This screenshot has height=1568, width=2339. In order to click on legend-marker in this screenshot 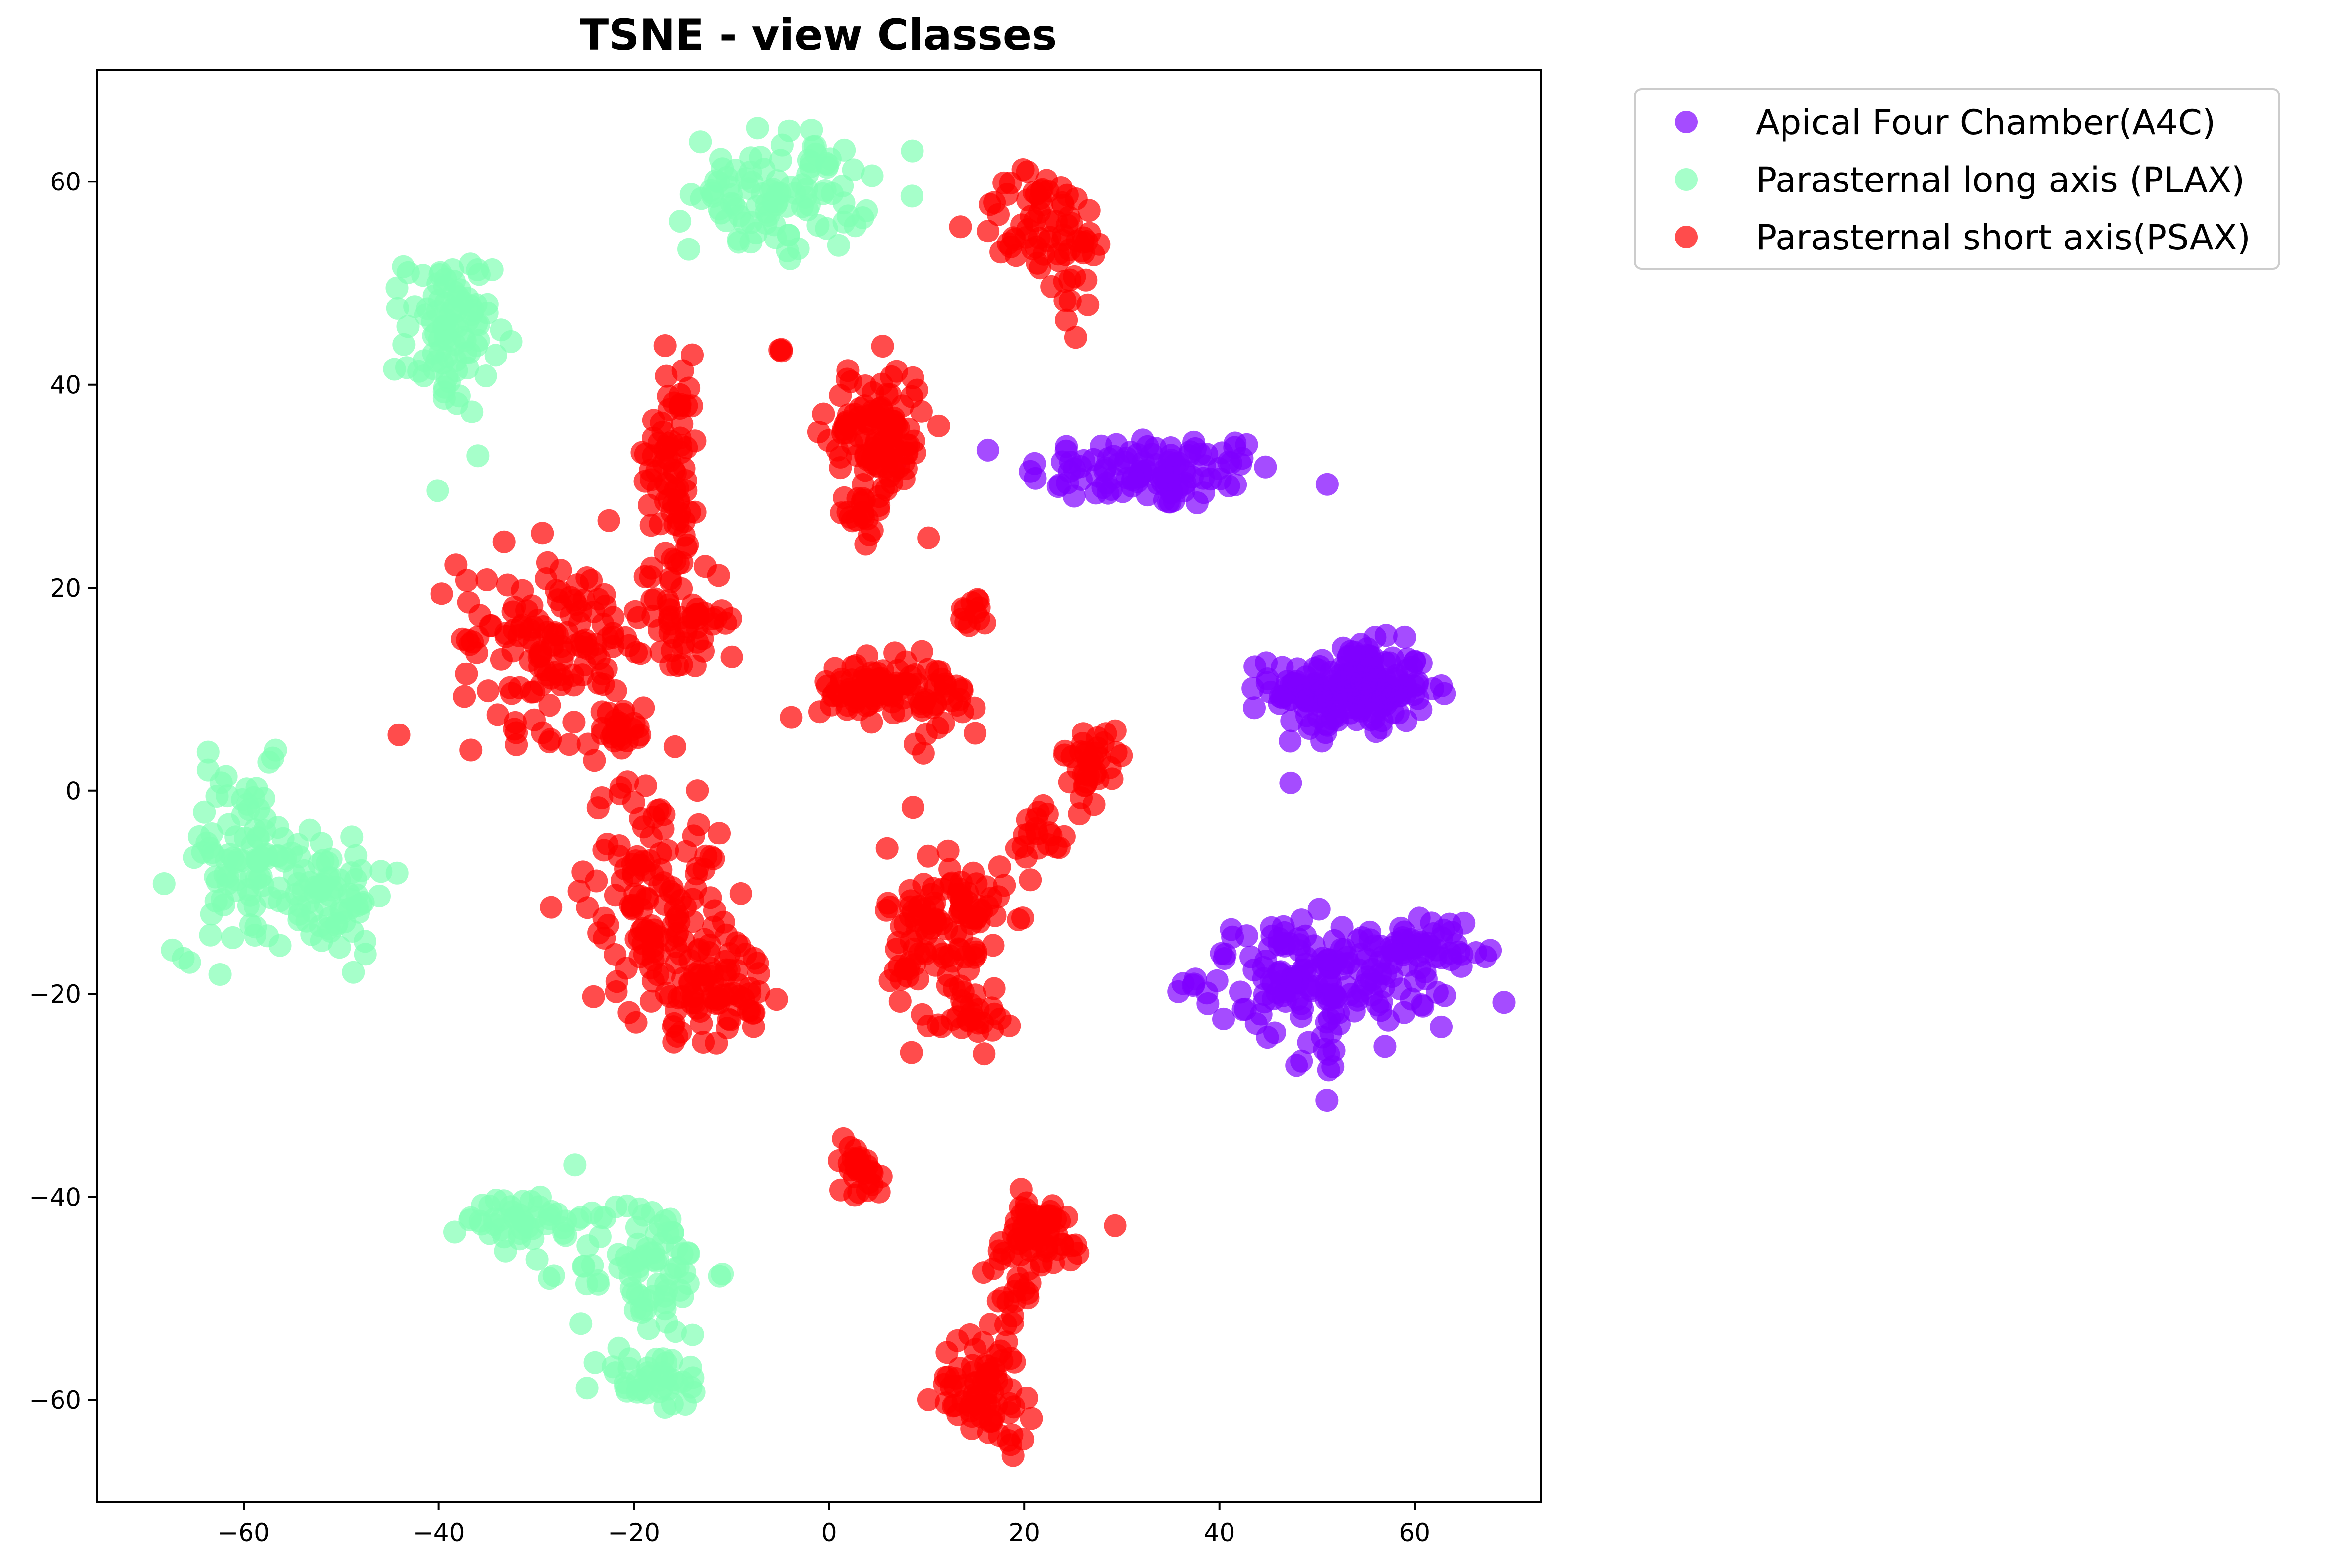, I will do `click(1686, 179)`.